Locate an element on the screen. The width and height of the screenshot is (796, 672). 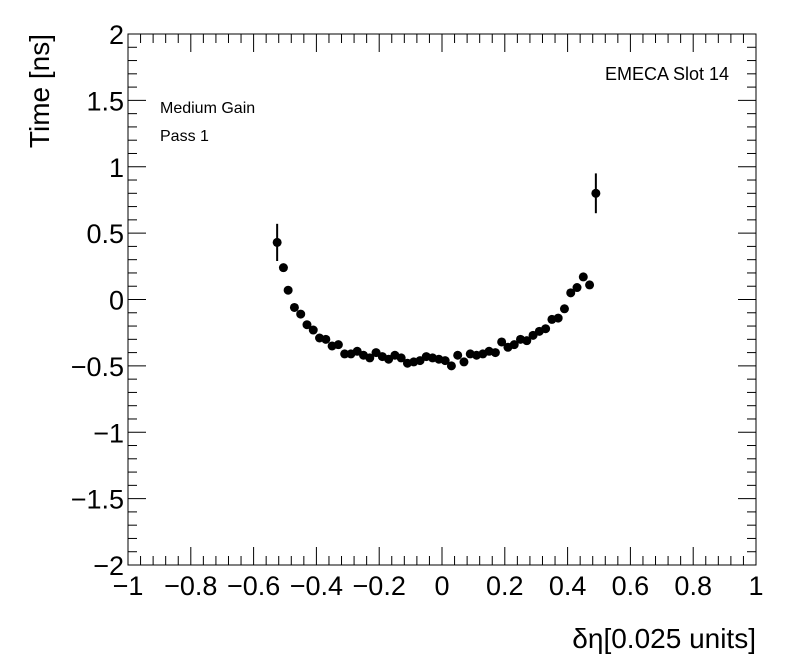
slot-annotation: EMECA Slot 14 is located at coordinates (667, 74).